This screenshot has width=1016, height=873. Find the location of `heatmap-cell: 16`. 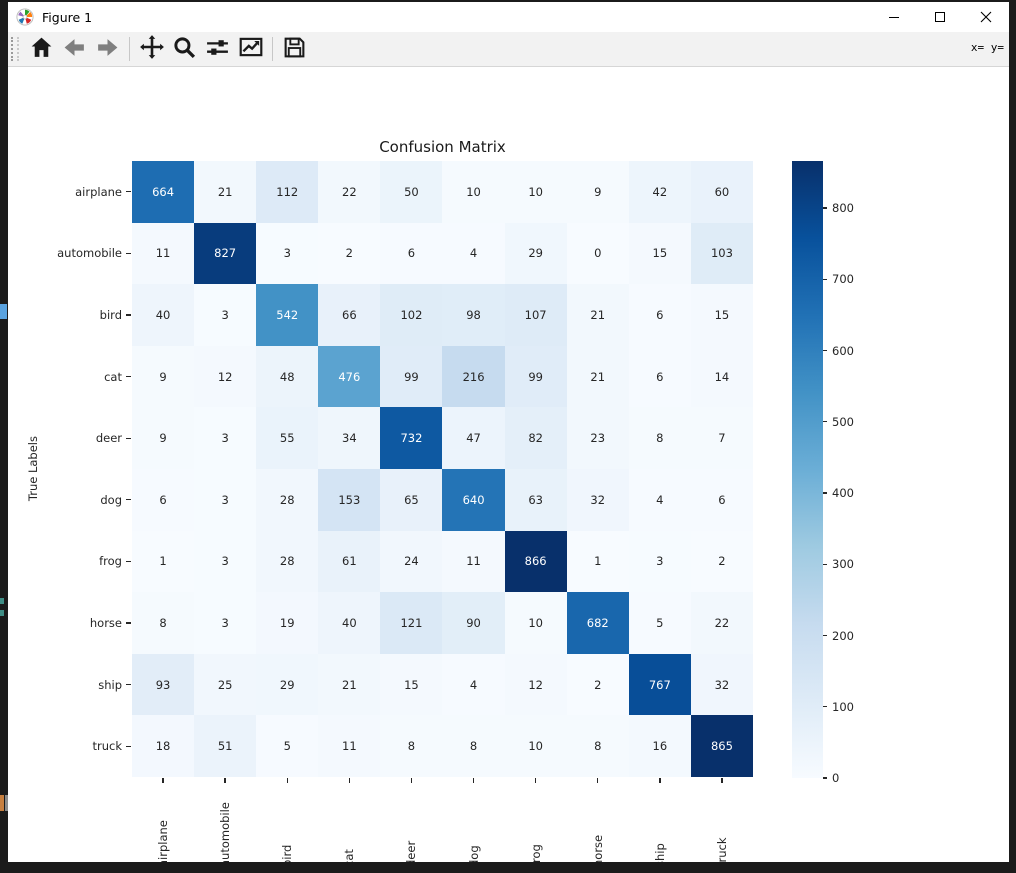

heatmap-cell: 16 is located at coordinates (659, 746).